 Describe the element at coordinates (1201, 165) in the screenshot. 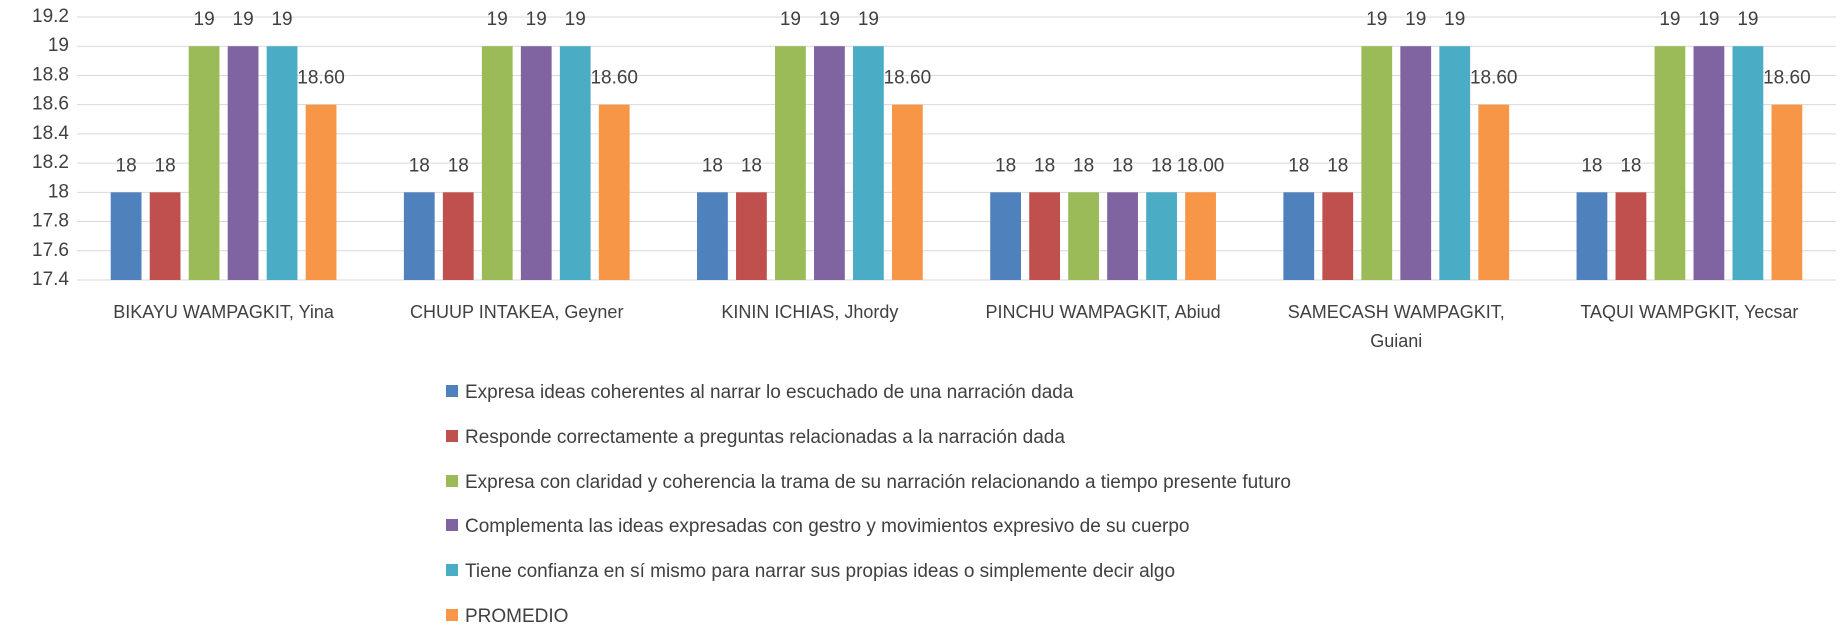

I see `data-label: 18.00` at that location.